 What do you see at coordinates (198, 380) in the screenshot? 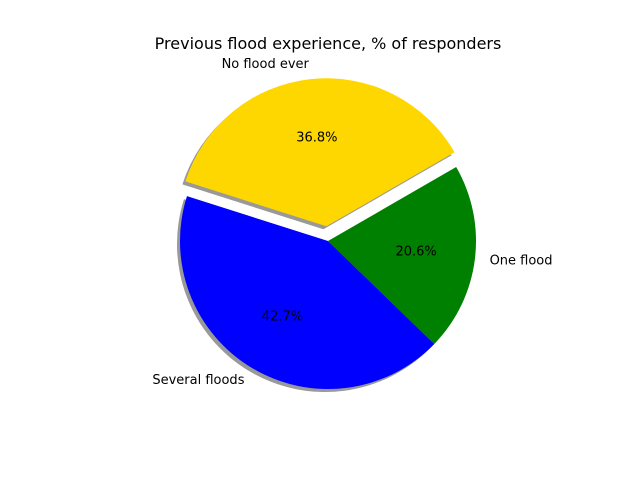
I see `slice-label-several-floods: Several floods` at bounding box center [198, 380].